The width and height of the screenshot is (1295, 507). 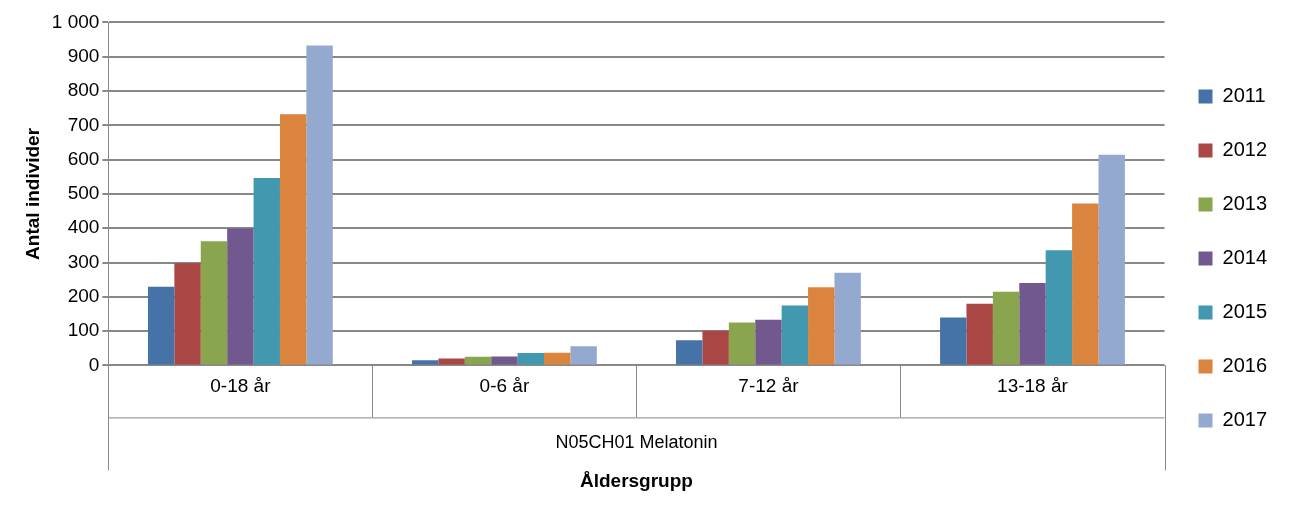 I want to click on y-tick-label: 1 000, so click(x=75, y=21).